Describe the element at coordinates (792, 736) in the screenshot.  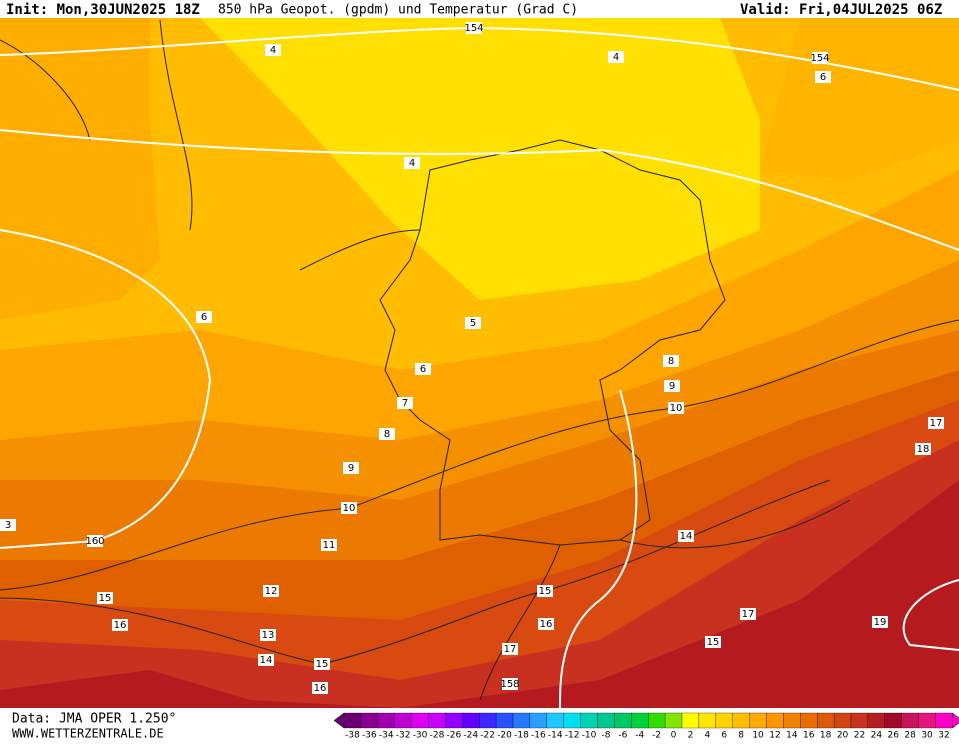
I see `scale-label: 14` at that location.